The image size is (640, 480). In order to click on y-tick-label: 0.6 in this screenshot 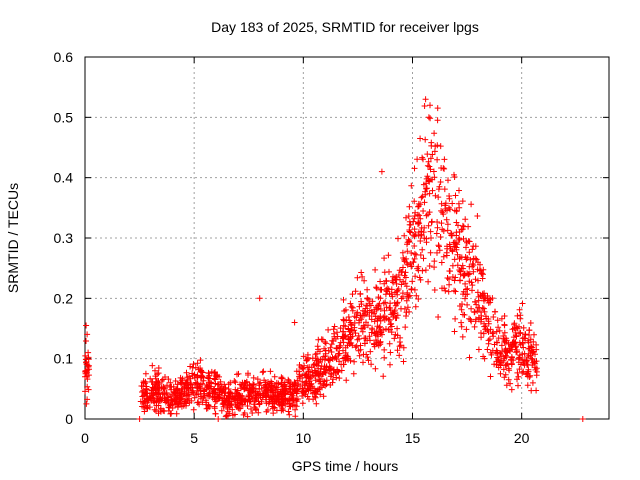, I will do `click(64, 57)`.